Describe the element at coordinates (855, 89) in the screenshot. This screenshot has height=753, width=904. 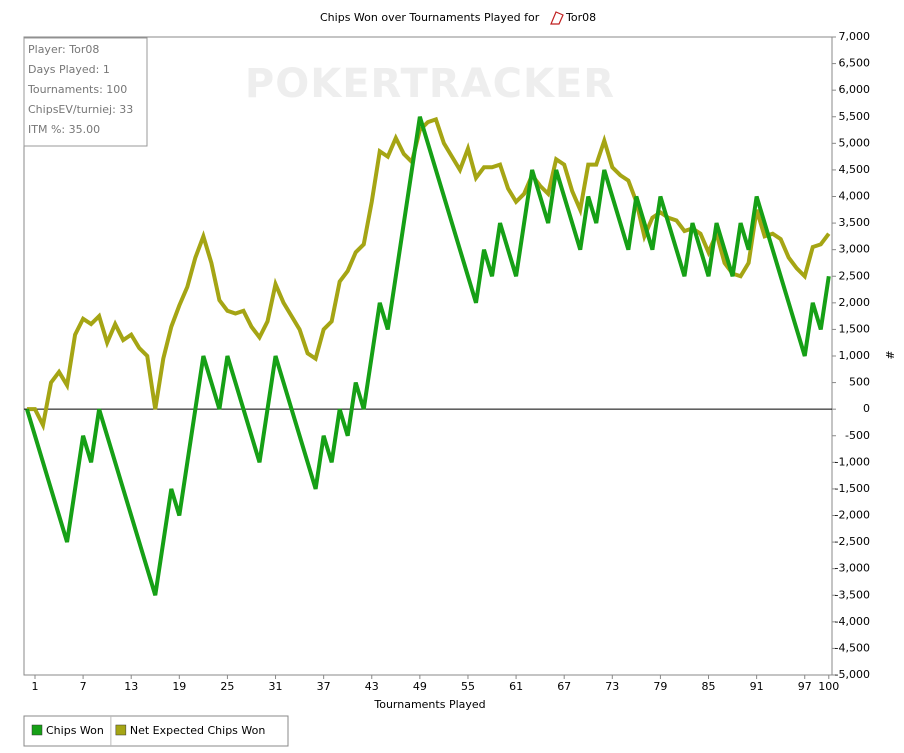
I see `y-tick-label: 6,000` at that location.